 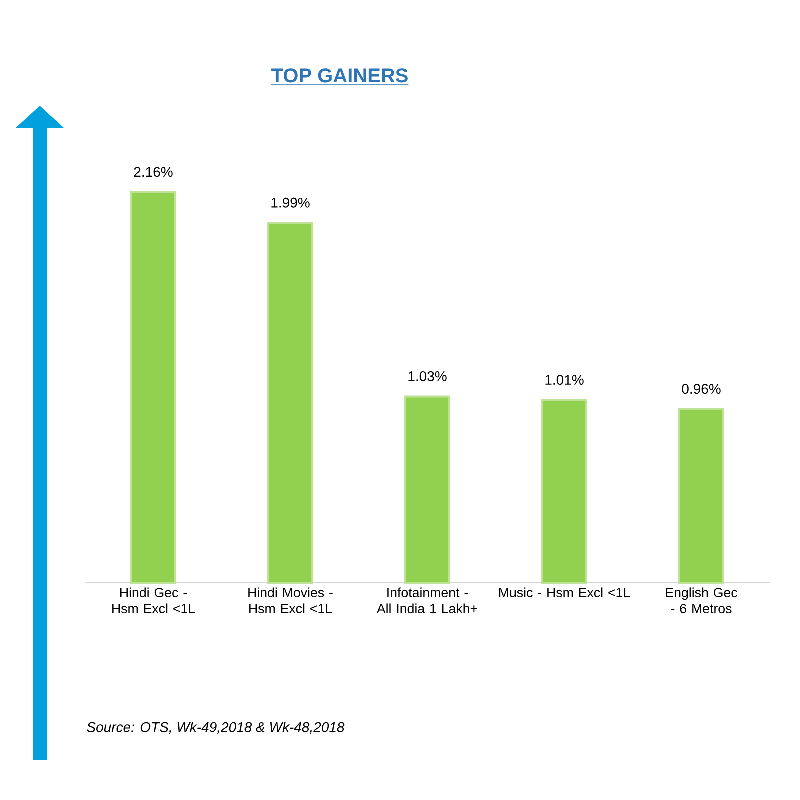 I want to click on x-tick-label: Hindi Movies - Hsm Excl <1L, so click(x=290, y=601).